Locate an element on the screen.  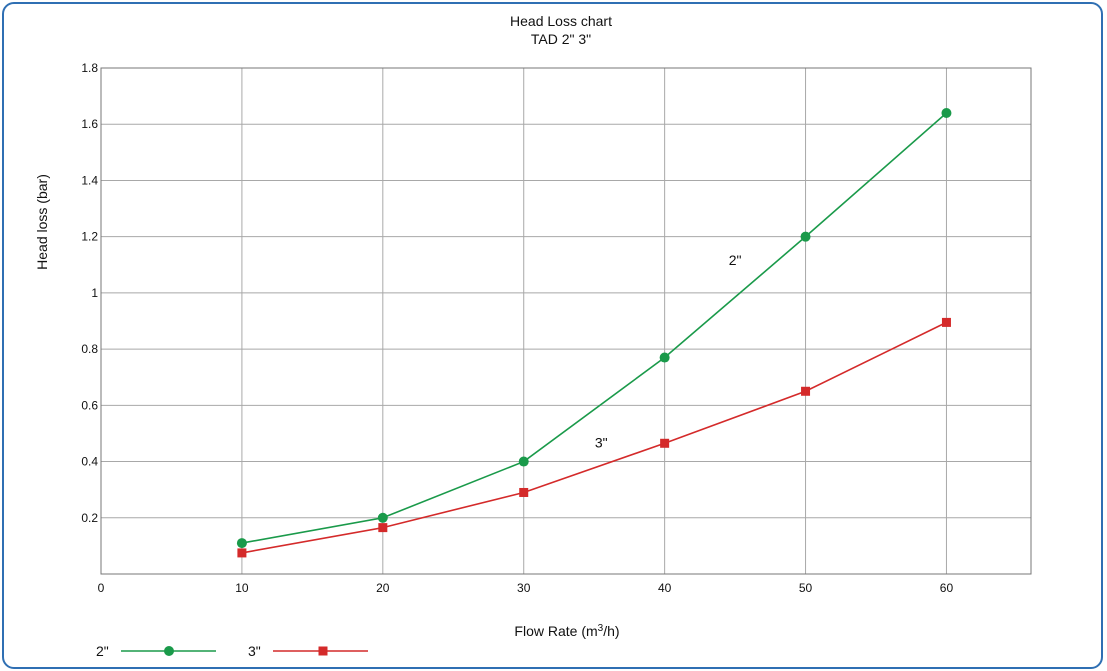
y-axis-title: Head loss (bar) is located at coordinates (42, 222).